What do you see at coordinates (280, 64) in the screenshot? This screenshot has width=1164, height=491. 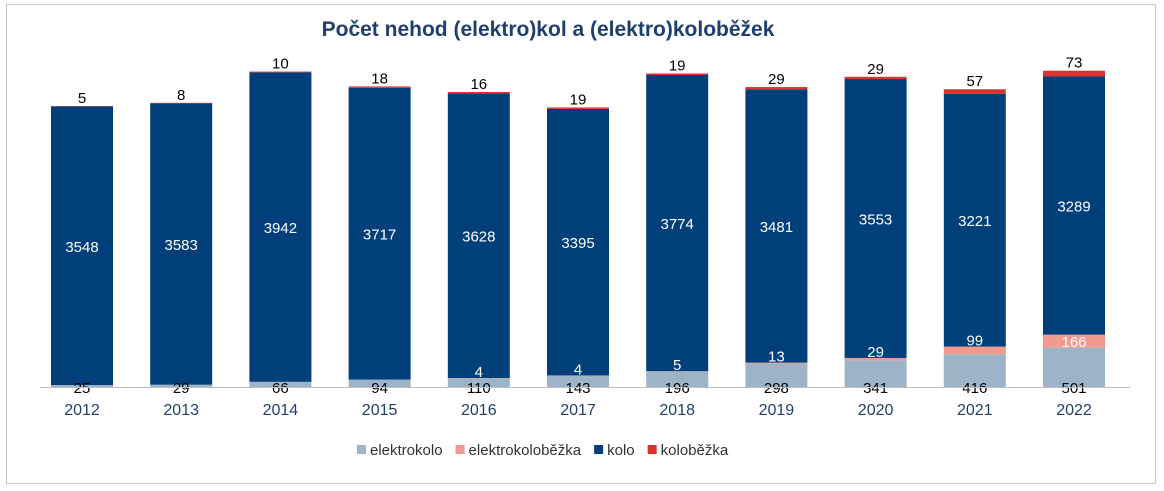 I see `data-label-kolobezka-2014: 10` at bounding box center [280, 64].